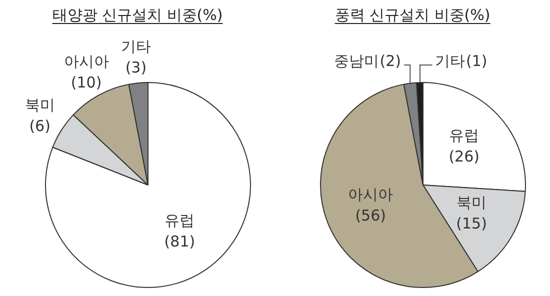 The image size is (550, 296). What do you see at coordinates (39, 126) in the screenshot?
I see `data-label: (6)` at bounding box center [39, 126].